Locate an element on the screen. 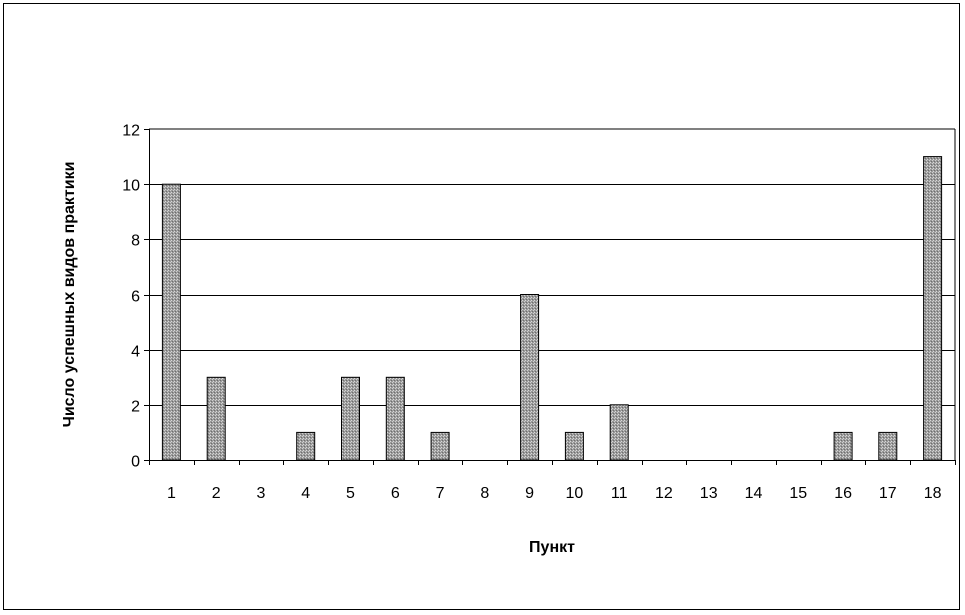 This screenshot has width=965, height=615. y-tick-label: 12 is located at coordinates (131, 131).